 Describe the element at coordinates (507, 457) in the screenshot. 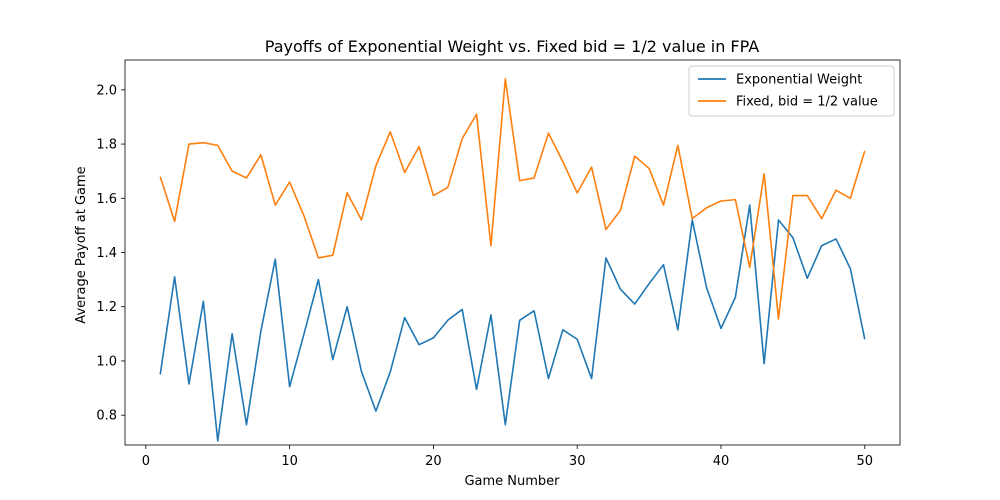

I see `x-axis: 0 10 20 30 40 50` at that location.